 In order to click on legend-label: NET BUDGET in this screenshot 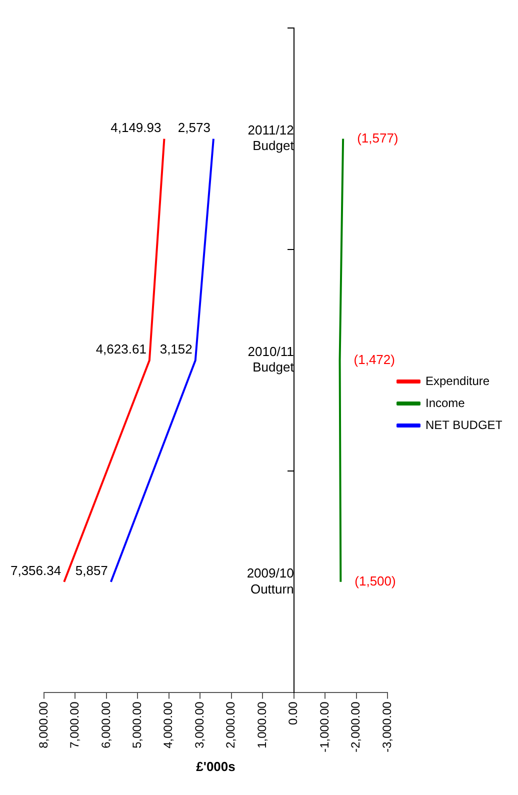, I will do `click(465, 425)`.